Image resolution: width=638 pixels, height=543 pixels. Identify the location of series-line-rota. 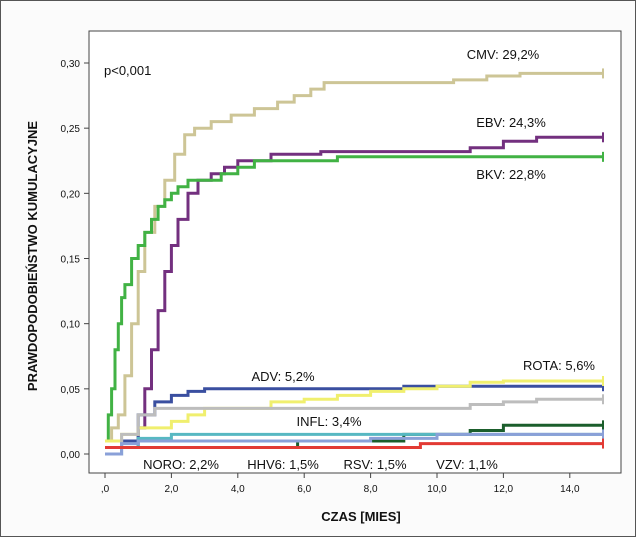
(354, 411).